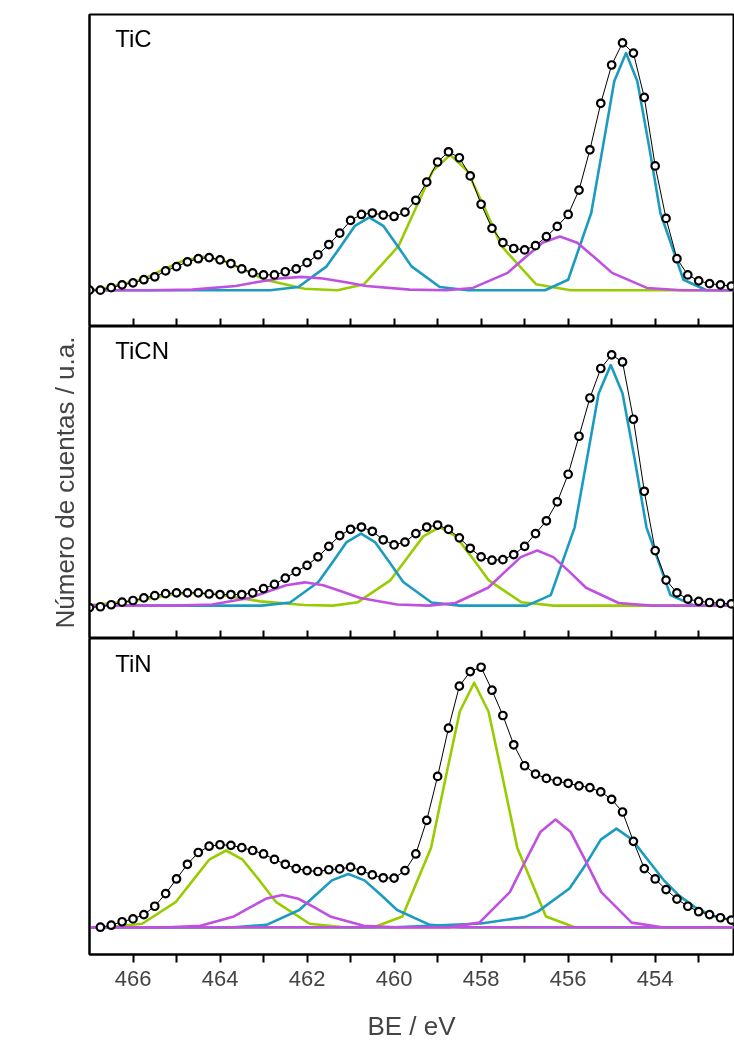 The height and width of the screenshot is (1059, 734). Describe the element at coordinates (64, 482) in the screenshot. I see `y-axis-title: Número de cuentas / u.a.` at that location.